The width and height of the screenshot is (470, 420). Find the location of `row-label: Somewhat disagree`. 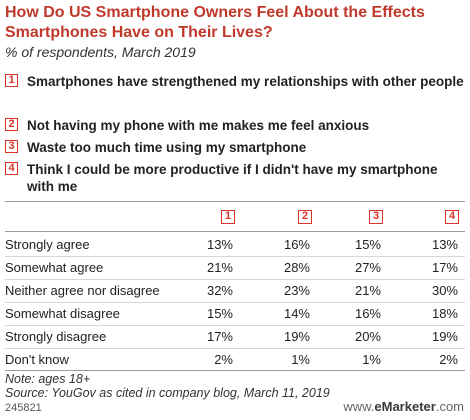

row-label: Somewhat disagree is located at coordinates (62, 313).